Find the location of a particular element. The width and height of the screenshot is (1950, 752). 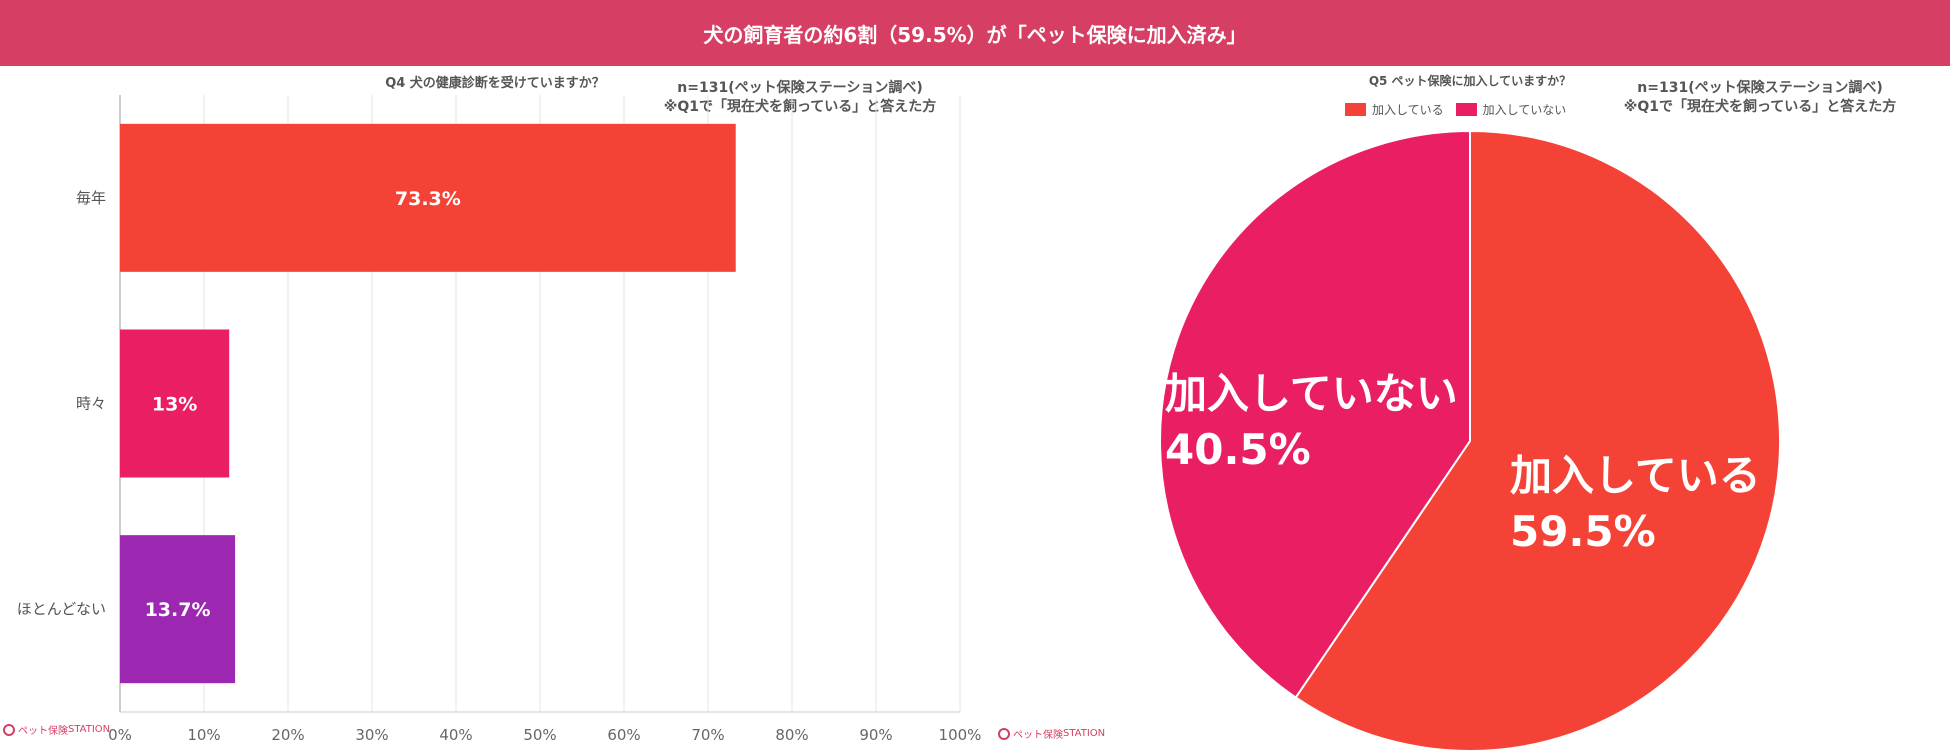

bar-data-label: 13% is located at coordinates (174, 405).